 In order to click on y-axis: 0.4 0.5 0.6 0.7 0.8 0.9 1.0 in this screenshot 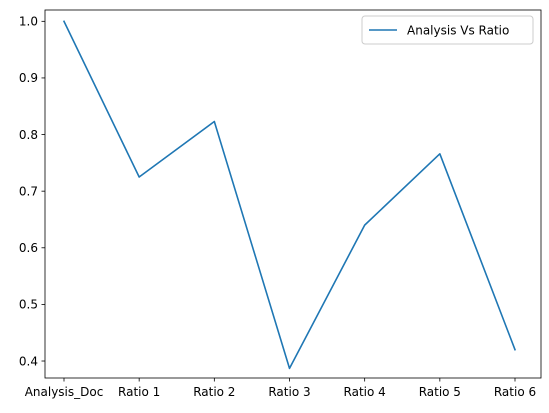, I will do `click(32, 191)`.